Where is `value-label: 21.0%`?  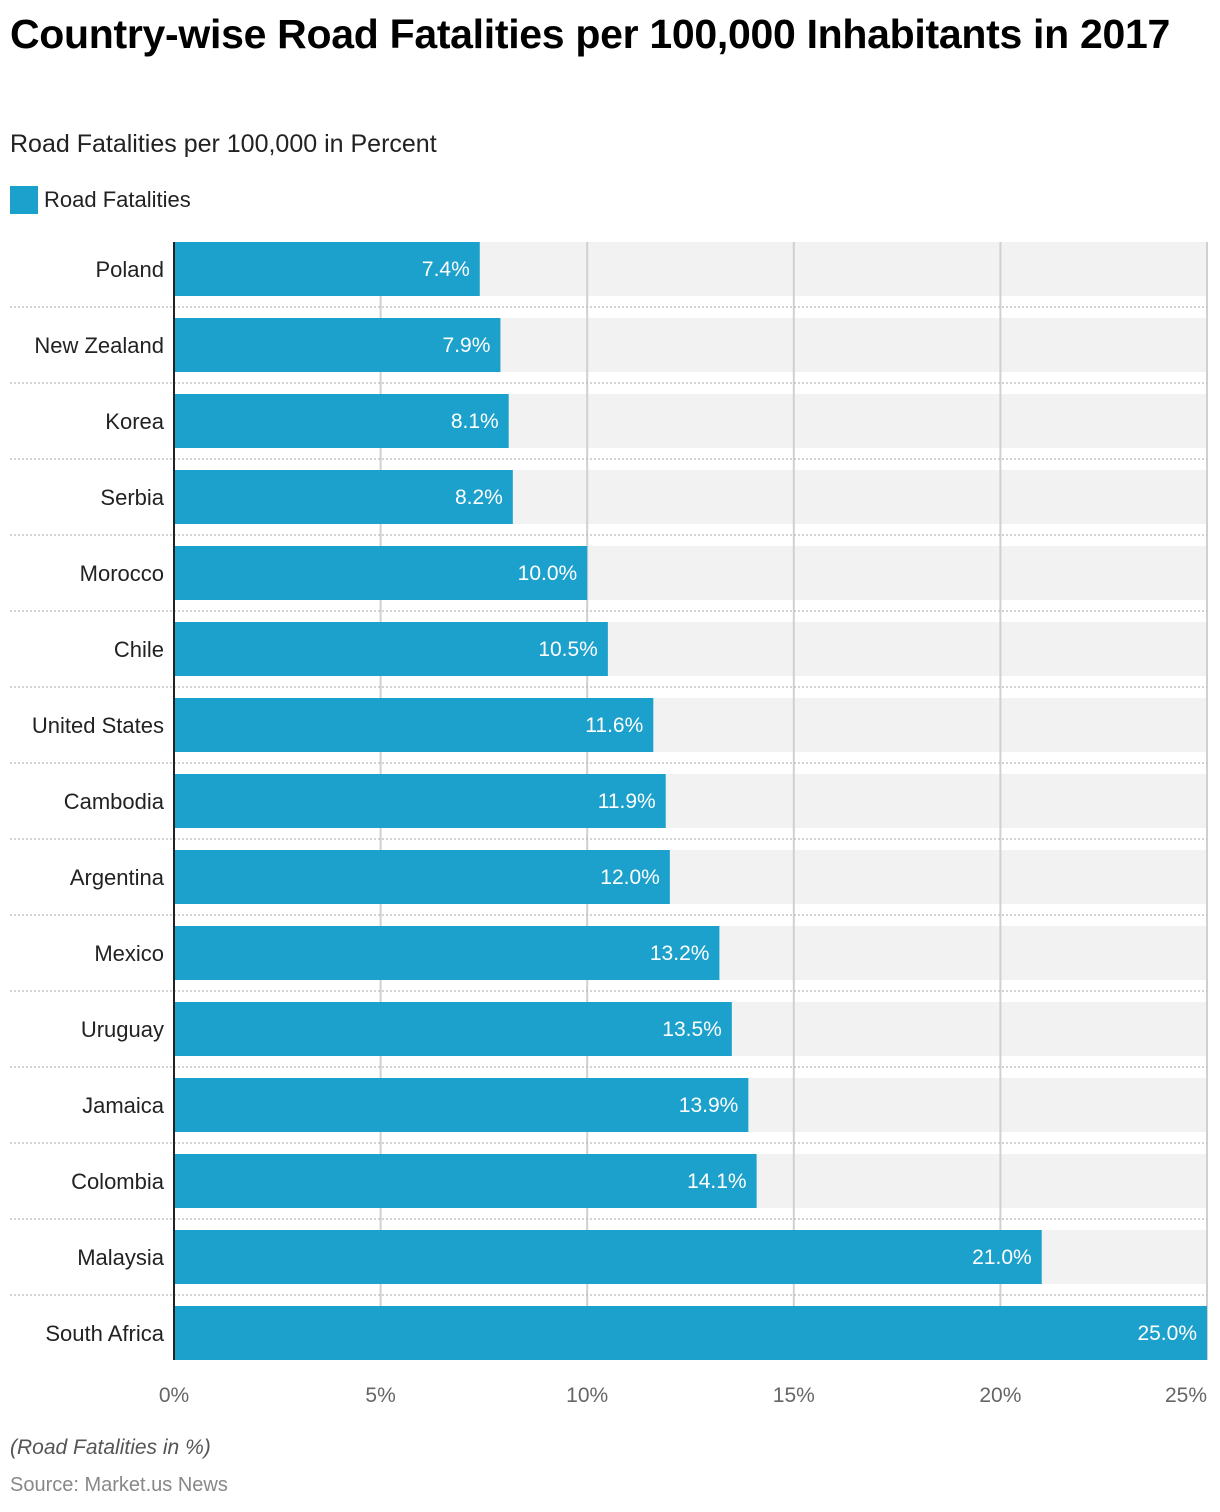 value-label: 21.0% is located at coordinates (1002, 1257).